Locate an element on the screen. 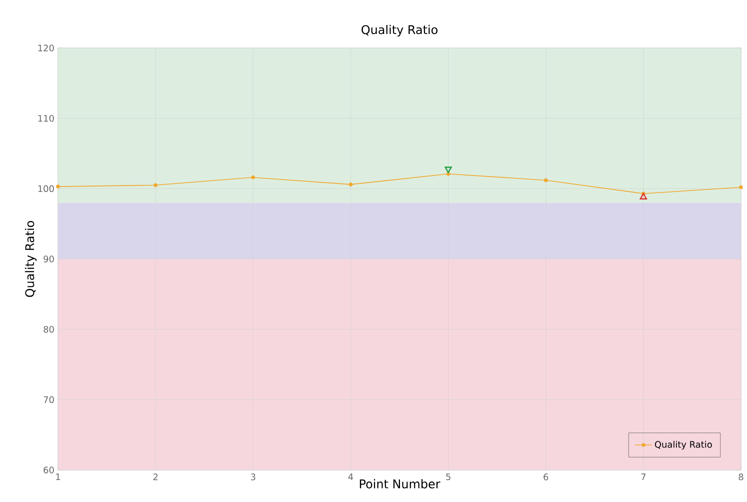  x-tick-label: 7 is located at coordinates (643, 477).